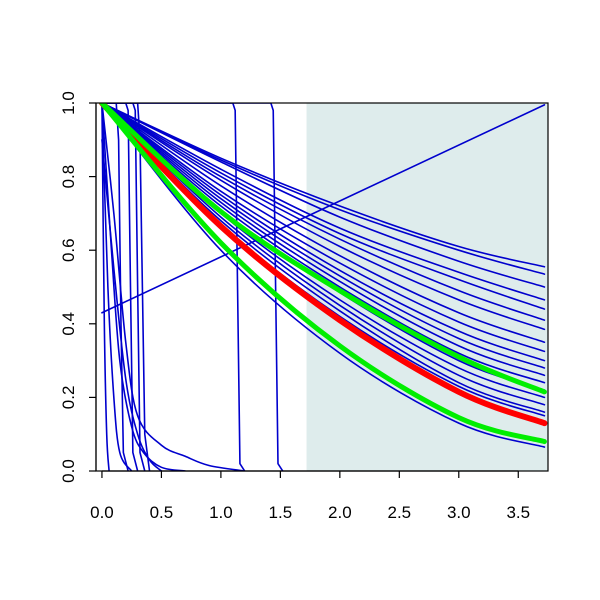 This screenshot has width=600, height=600. What do you see at coordinates (68, 177) in the screenshot?
I see `y-tick-label: 0.8` at bounding box center [68, 177].